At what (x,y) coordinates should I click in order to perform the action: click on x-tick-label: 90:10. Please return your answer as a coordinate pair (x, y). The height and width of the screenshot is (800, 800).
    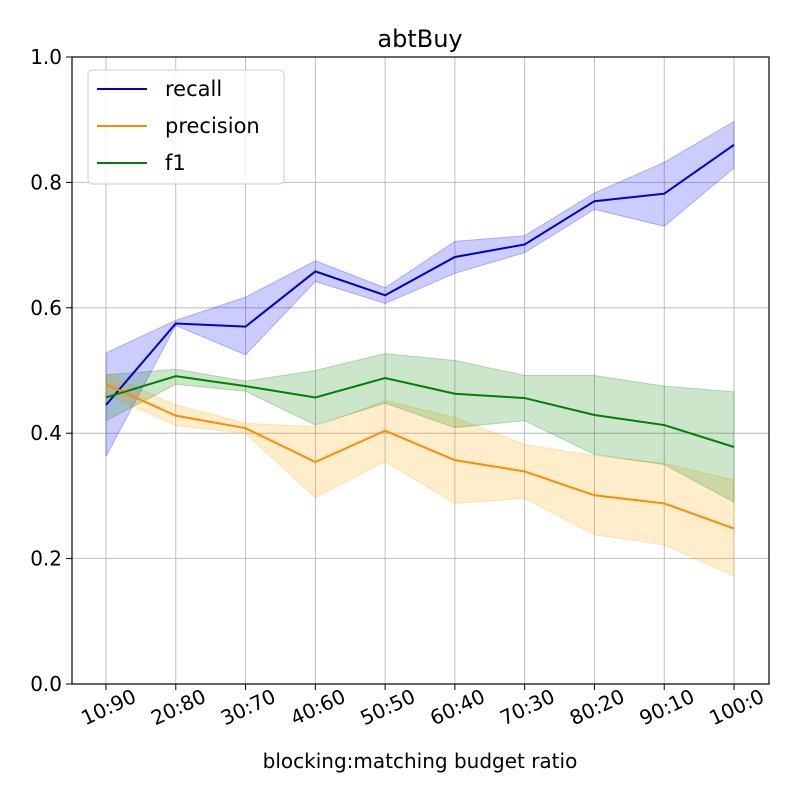
    Looking at the image, I should click on (667, 707).